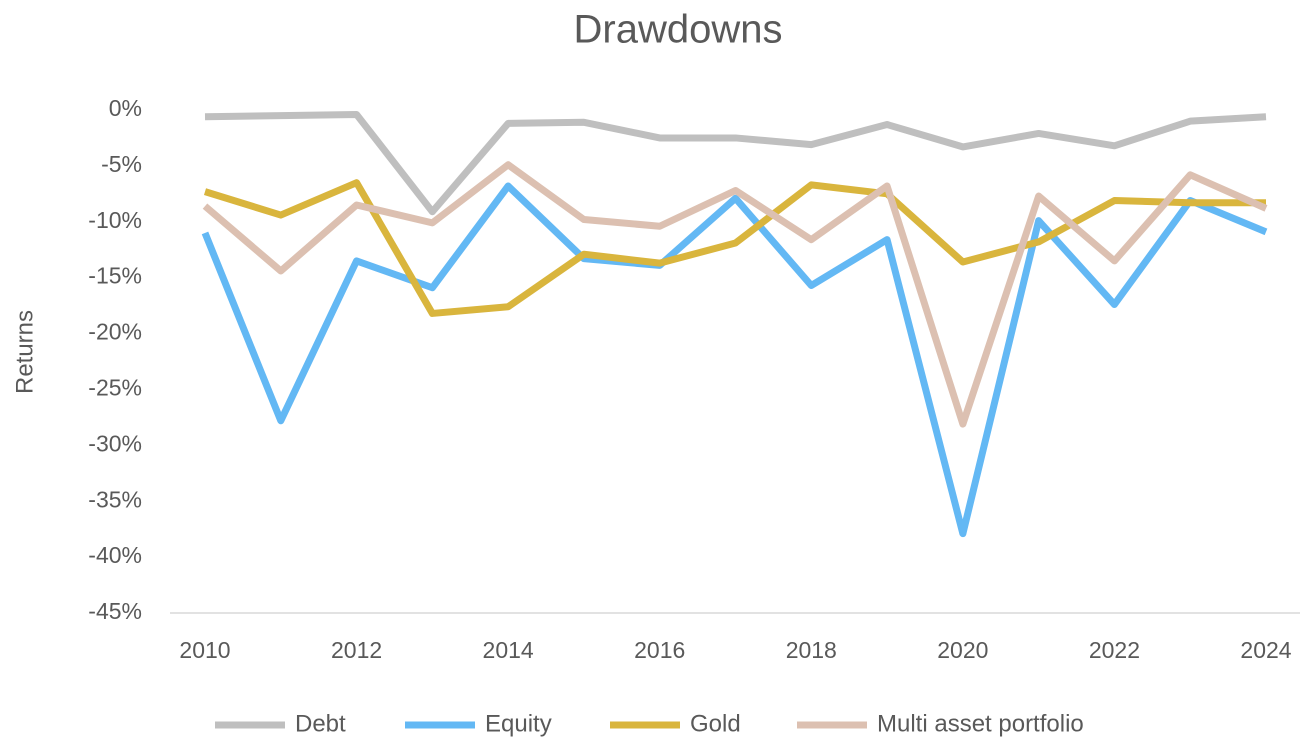 The height and width of the screenshot is (741, 1301). Describe the element at coordinates (115, 555) in the screenshot. I see `y-tick-label: -40%` at that location.